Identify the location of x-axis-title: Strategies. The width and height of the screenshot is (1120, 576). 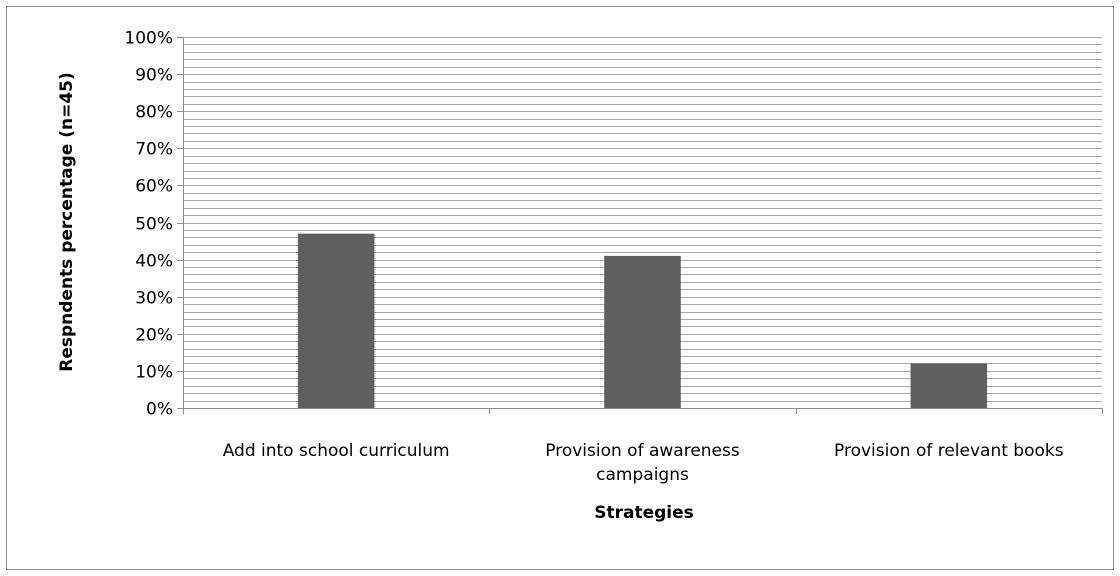
(644, 513).